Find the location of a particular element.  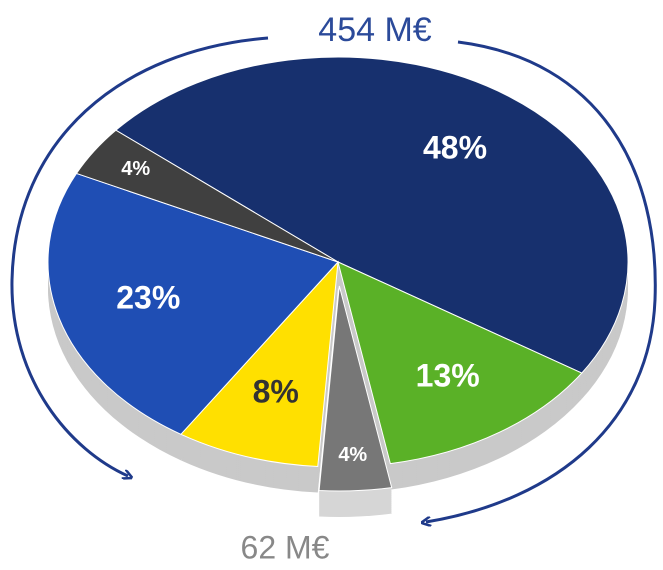

data-label: 13% is located at coordinates (448, 375).